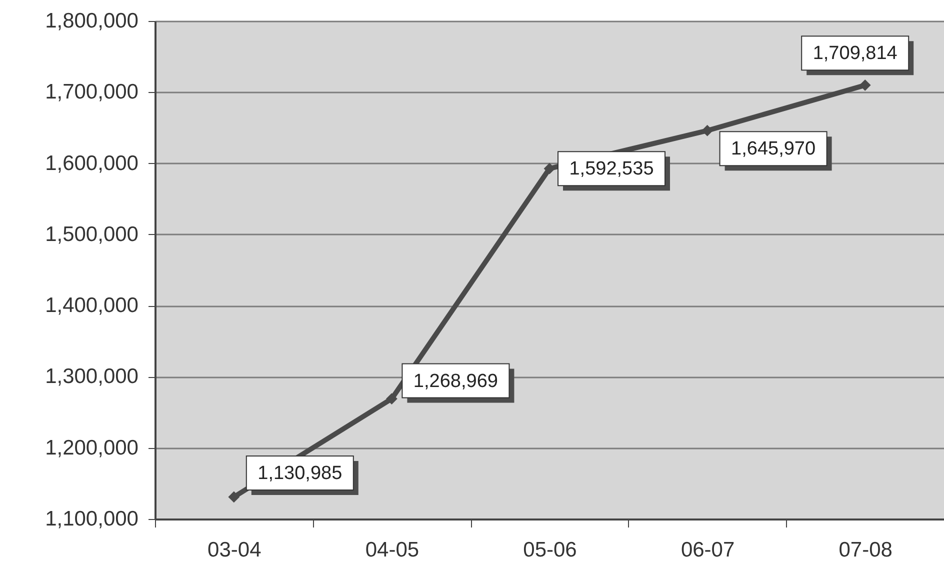  Describe the element at coordinates (707, 550) in the screenshot. I see `x-tick-label: 06-07` at that location.